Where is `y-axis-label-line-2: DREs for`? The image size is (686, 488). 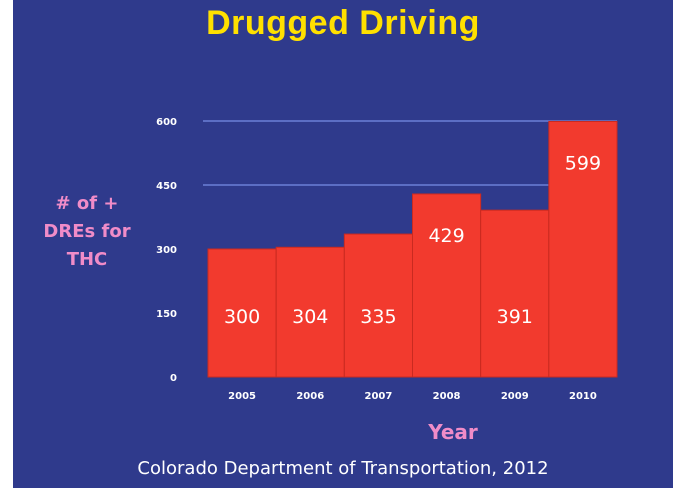
y-axis-label-line-2: DREs for is located at coordinates (87, 231).